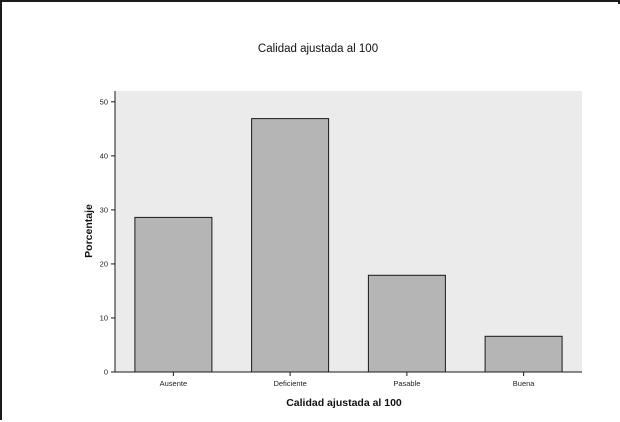 The image size is (620, 422). Describe the element at coordinates (174, 383) in the screenshot. I see `x-tick-label: Ausente` at that location.